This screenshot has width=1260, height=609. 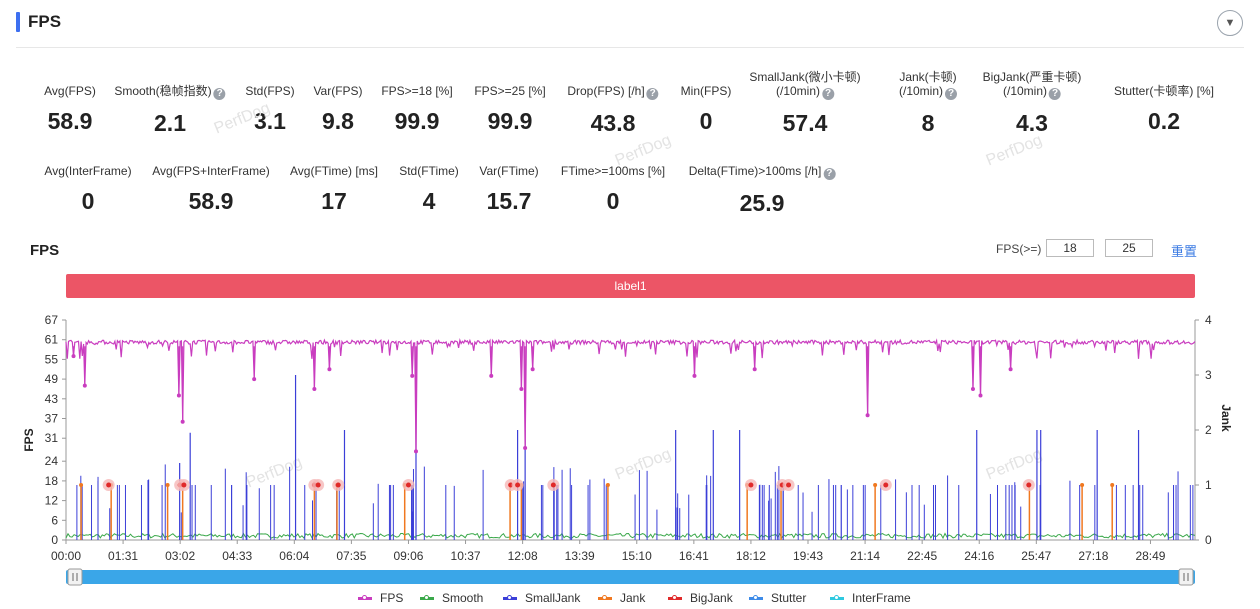 I want to click on stat-value: 4.3, so click(x=1032, y=123).